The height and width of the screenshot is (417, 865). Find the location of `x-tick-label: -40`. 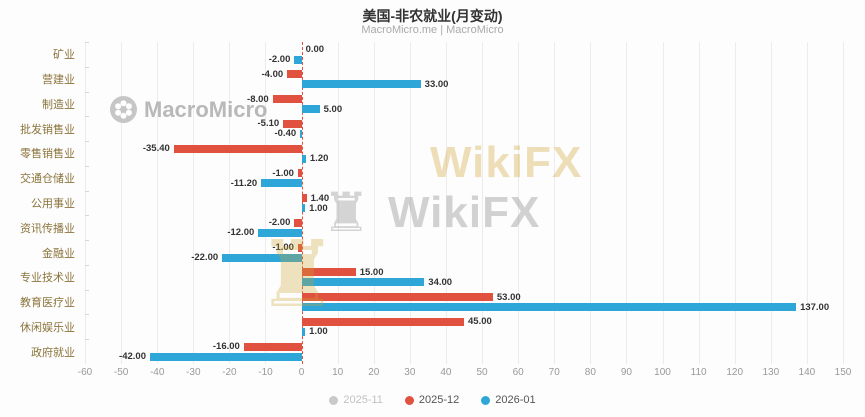

x-tick-label: -40 is located at coordinates (157, 372).